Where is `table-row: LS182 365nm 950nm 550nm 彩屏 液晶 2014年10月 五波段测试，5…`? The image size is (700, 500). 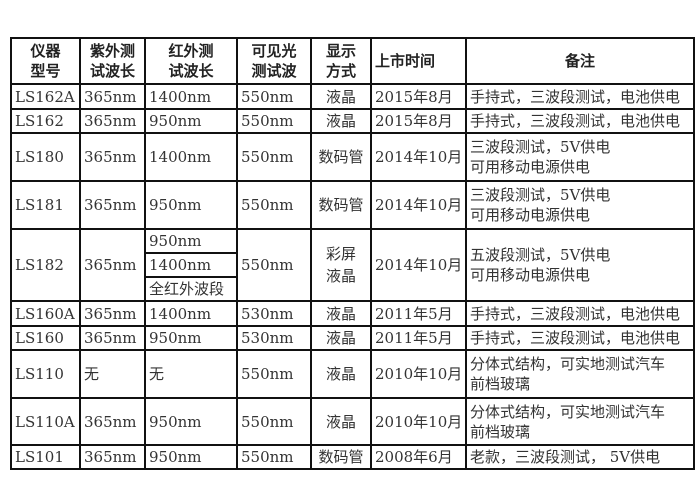
table-row: LS182 365nm 950nm 550nm 彩屏 液晶 2014年10月 五波段测试，5… is located at coordinates (352, 265).